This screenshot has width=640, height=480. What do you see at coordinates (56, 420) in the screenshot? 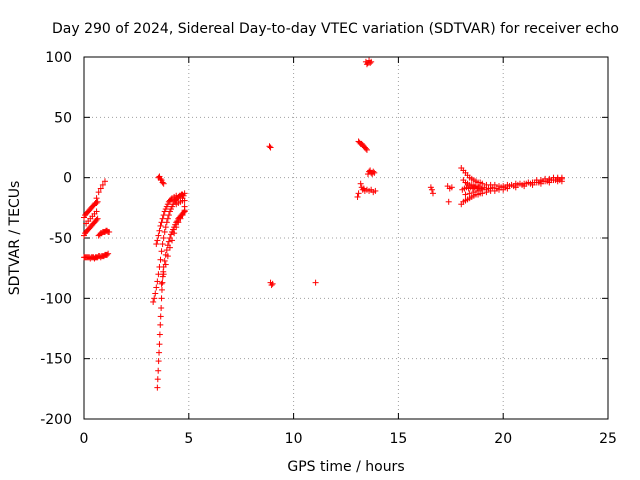
I see `y-tick-label: -200` at bounding box center [56, 420].